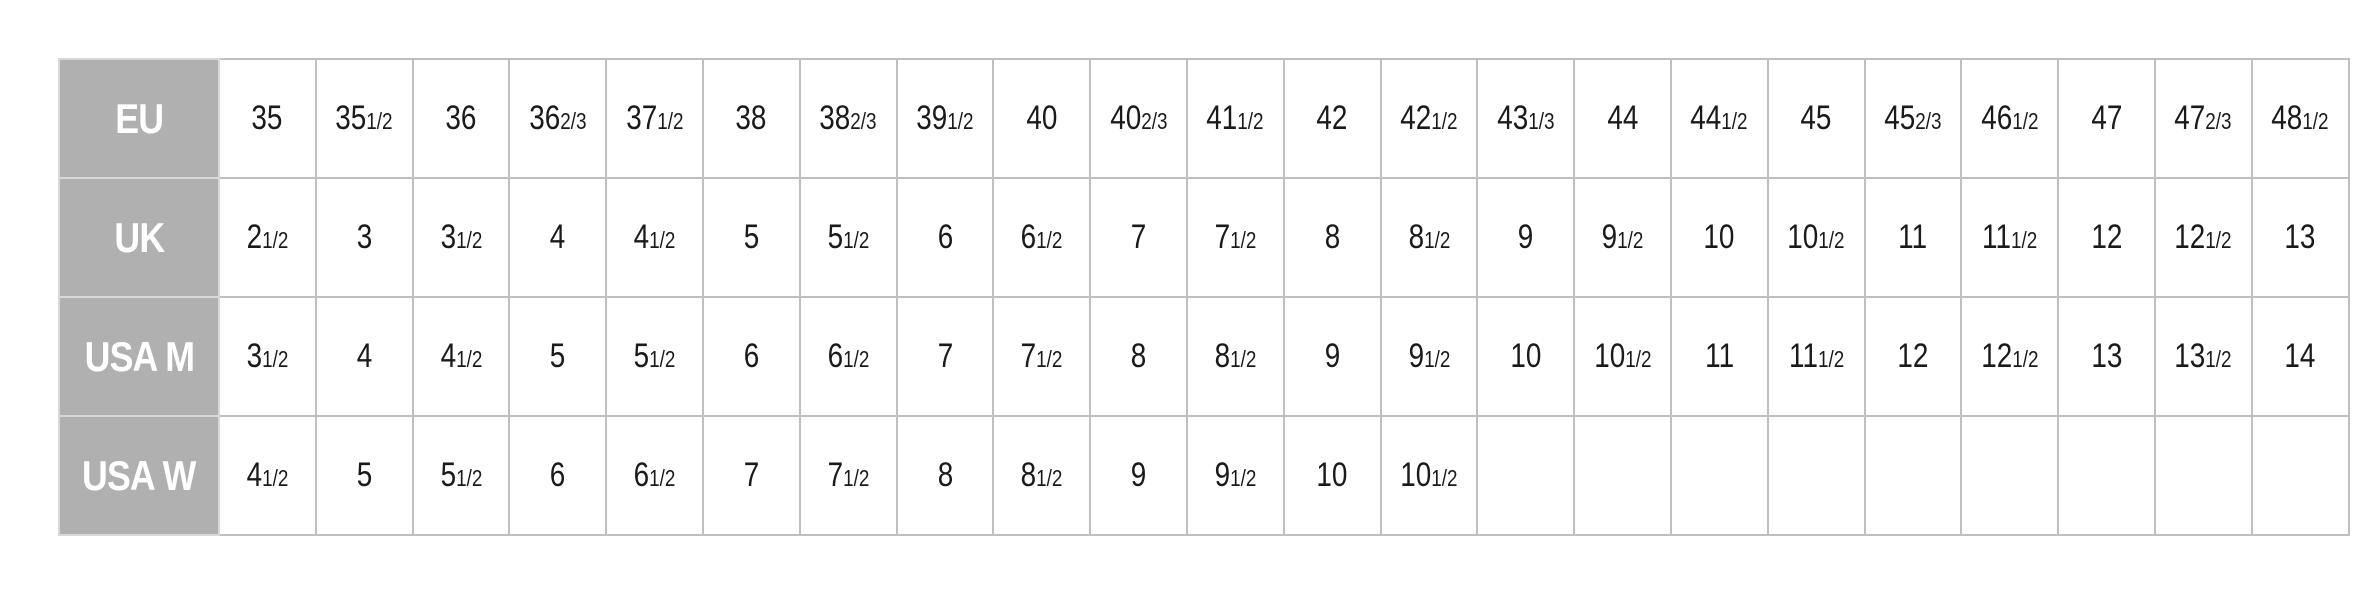  I want to click on size-cell: 31/2, so click(461, 237).